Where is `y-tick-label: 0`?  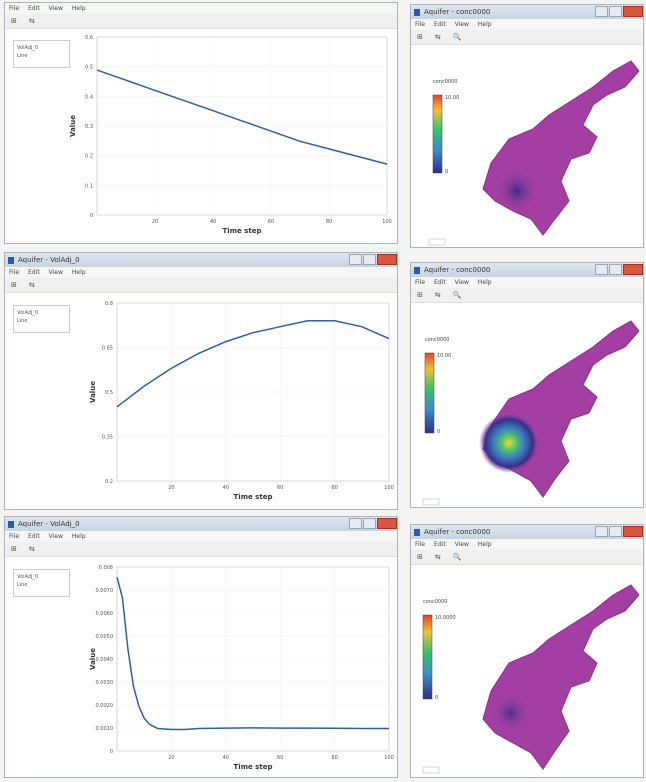 y-tick-label: 0 is located at coordinates (91, 216).